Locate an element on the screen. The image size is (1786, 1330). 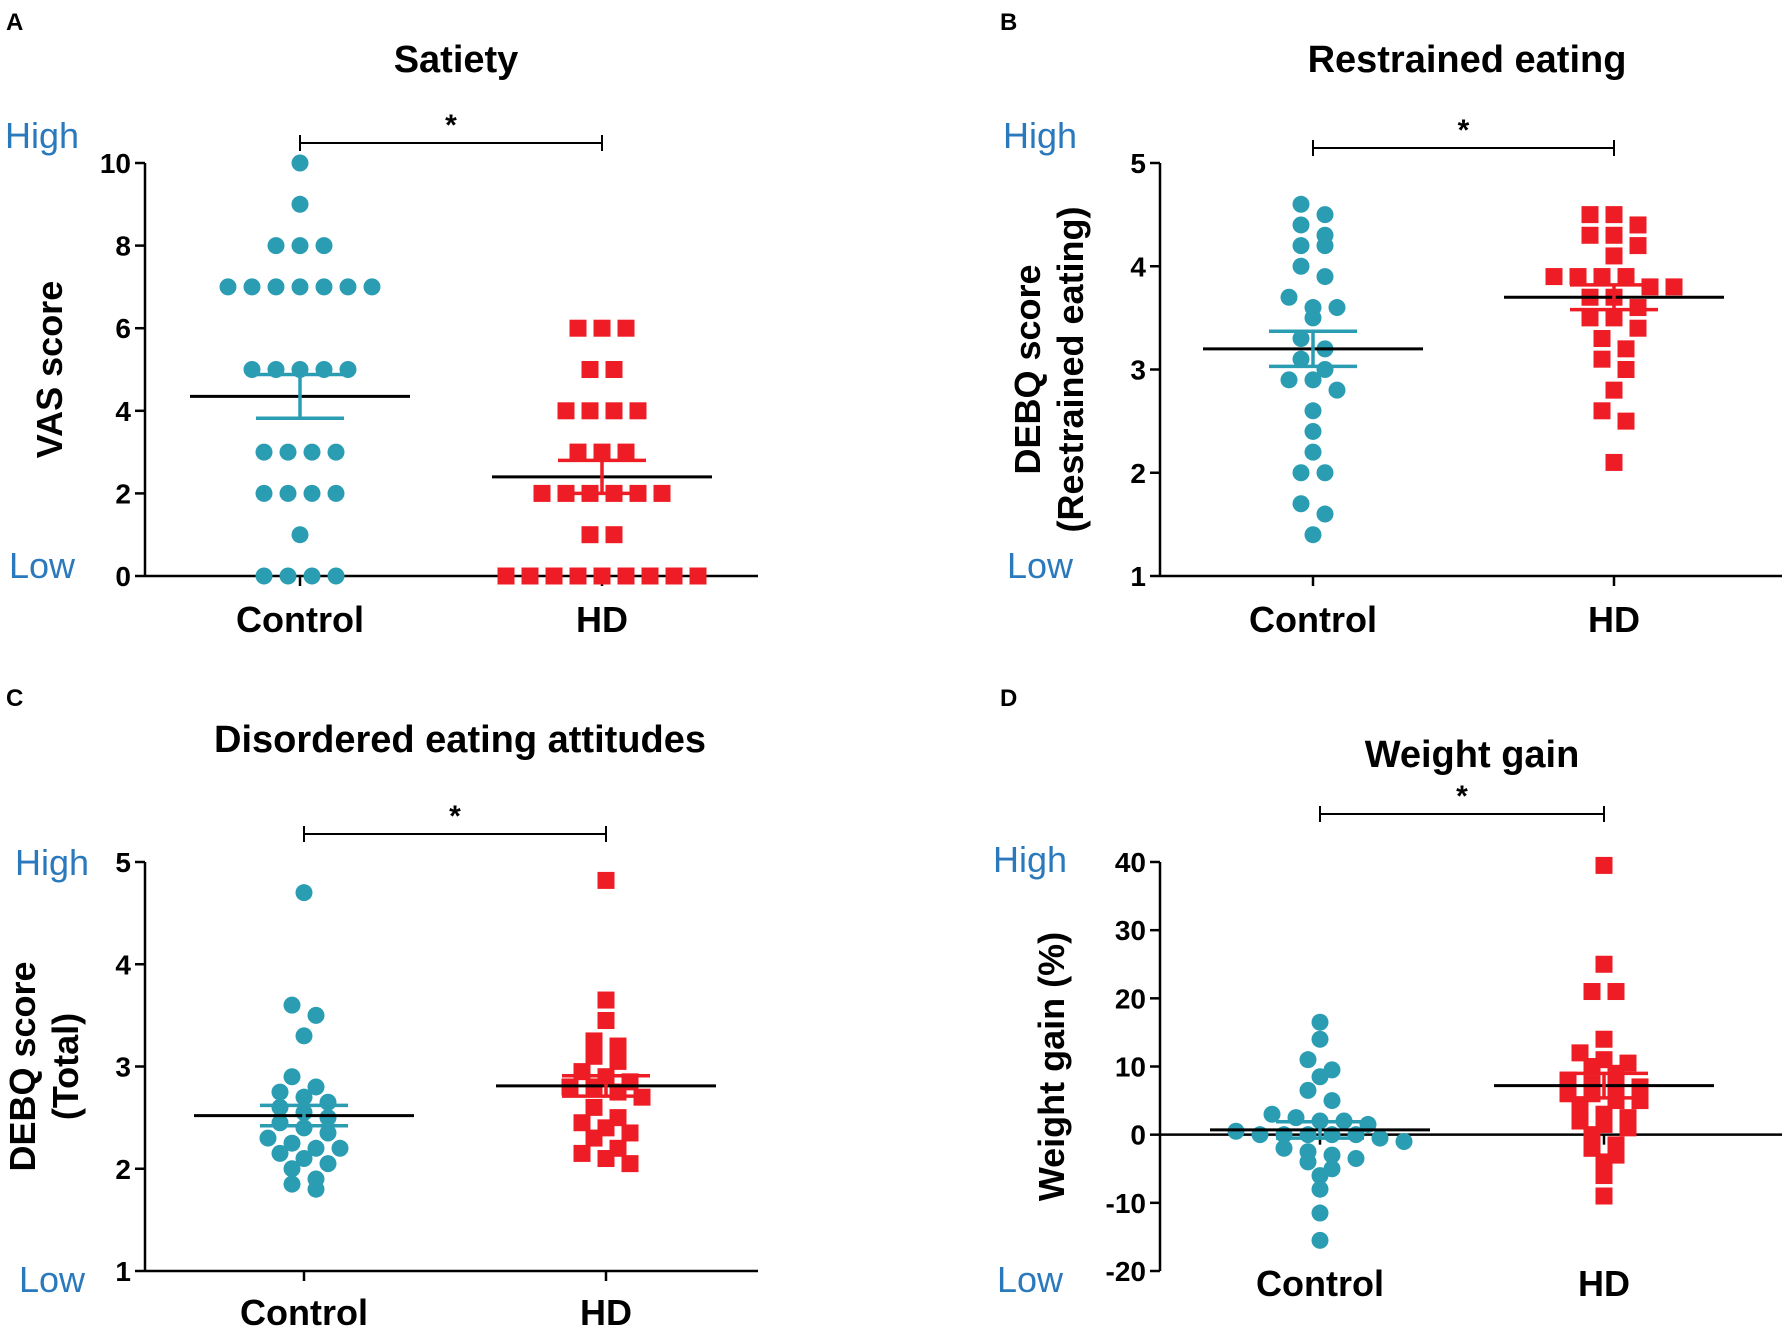
y-tick-label: 3 is located at coordinates (123, 1067).